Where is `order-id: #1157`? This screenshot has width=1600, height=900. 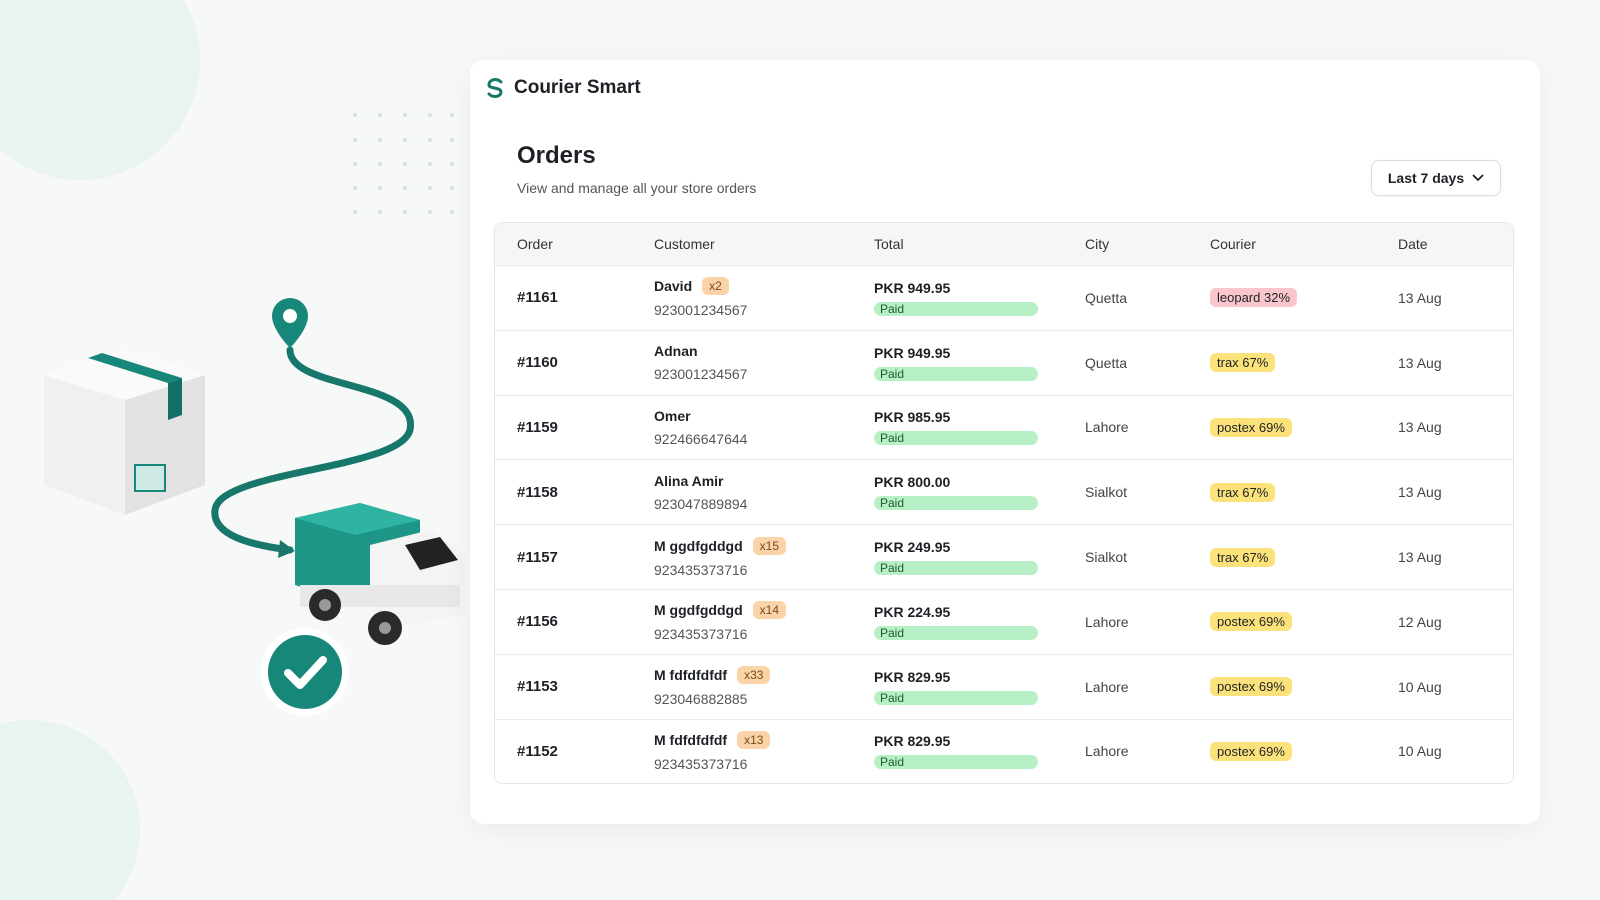
order-id: #1157 is located at coordinates (537, 557).